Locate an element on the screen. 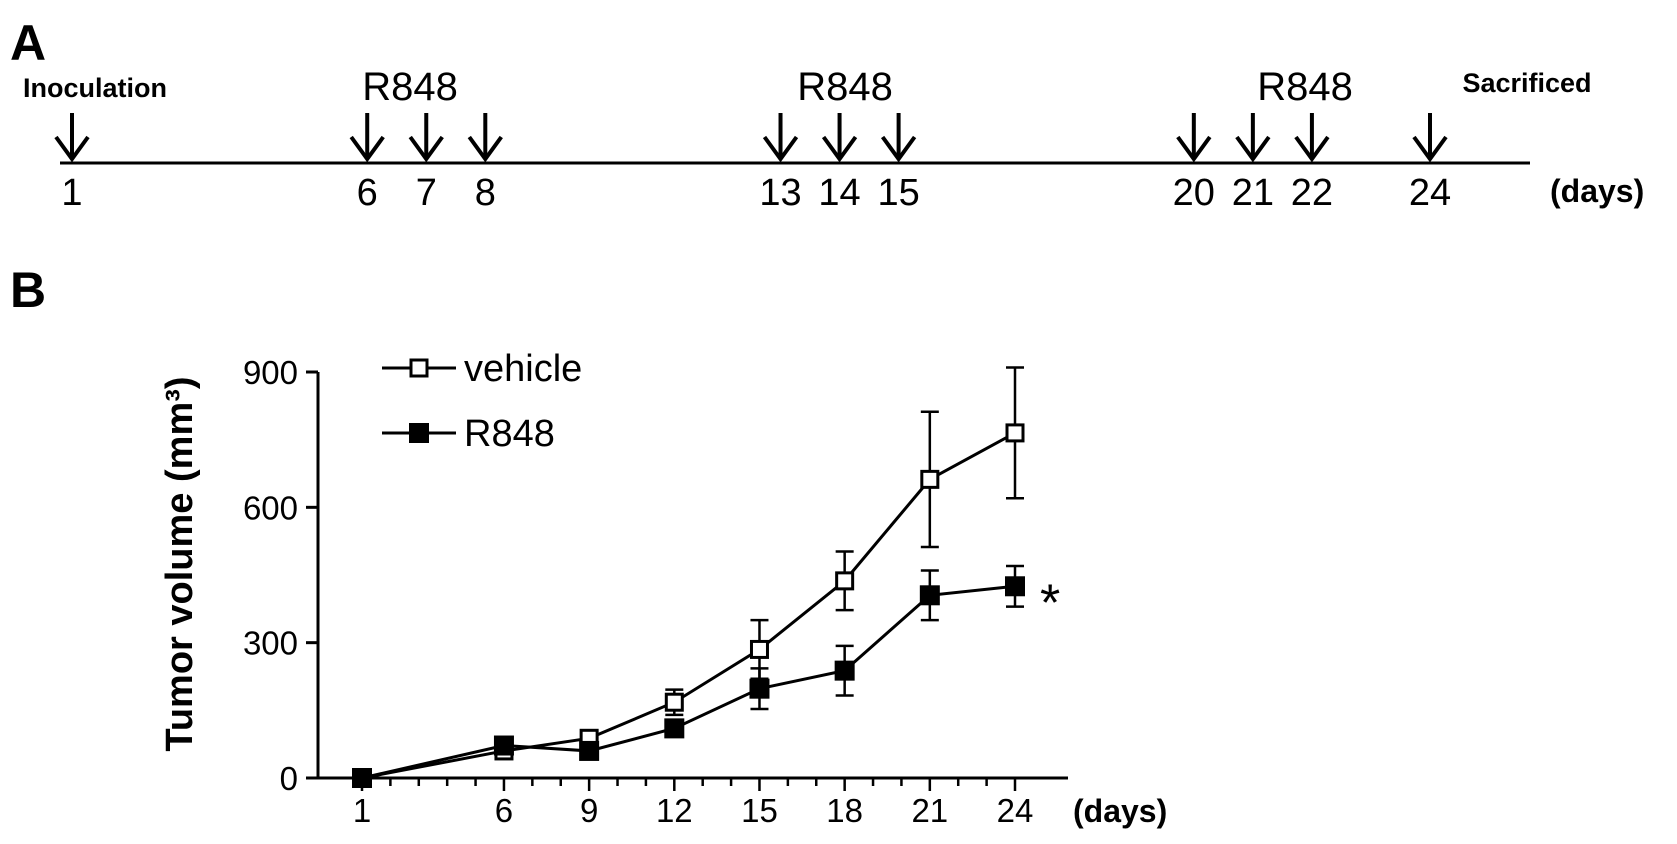 Image resolution: width=1677 pixels, height=844 pixels. x-tick-label: 21 is located at coordinates (929, 810).